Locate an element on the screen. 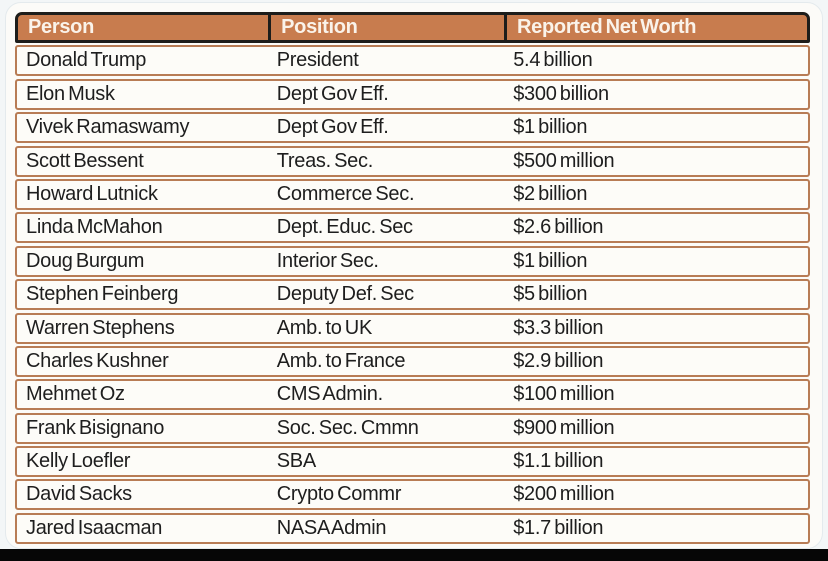  table-row: Elon Musk Dept Gov Eff. $300 billion is located at coordinates (412, 94).